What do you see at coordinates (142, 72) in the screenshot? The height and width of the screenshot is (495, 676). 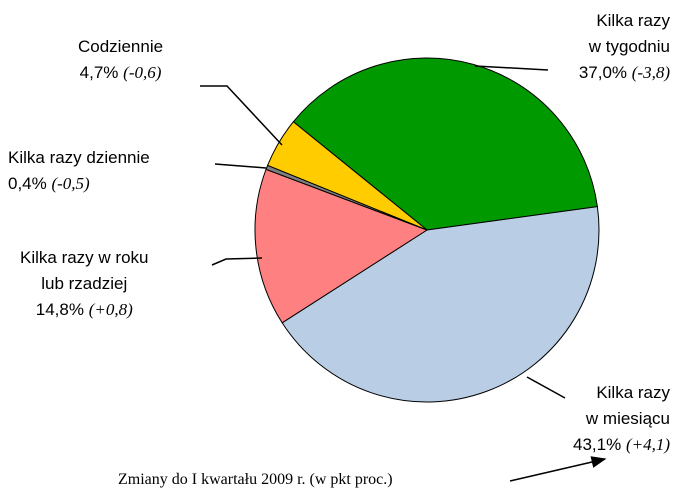 I see `change-label: (-0,6)` at bounding box center [142, 72].